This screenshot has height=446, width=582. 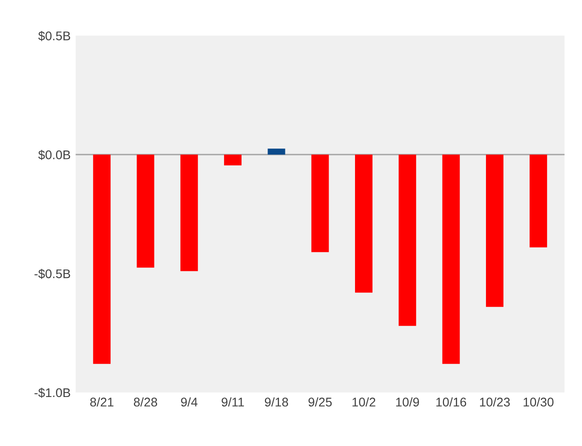 I want to click on x-tick-label: 9/11, so click(x=233, y=402).